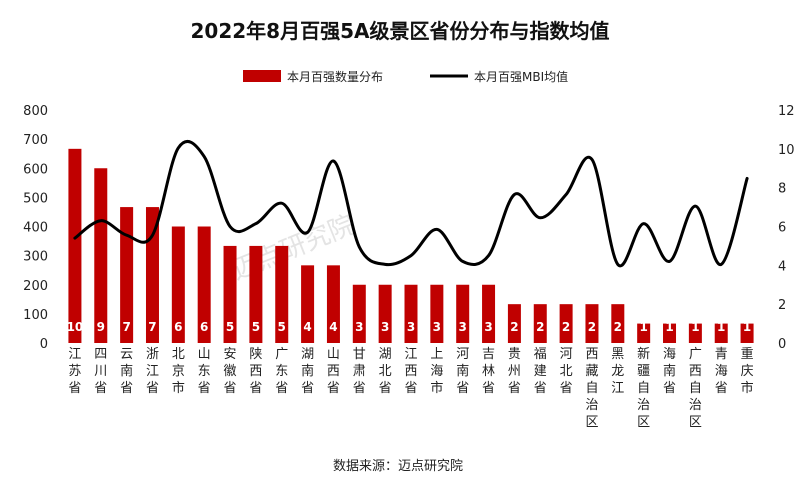 This screenshot has height=479, width=800. Describe the element at coordinates (488, 371) in the screenshot. I see `category-label: 吉林省` at that location.